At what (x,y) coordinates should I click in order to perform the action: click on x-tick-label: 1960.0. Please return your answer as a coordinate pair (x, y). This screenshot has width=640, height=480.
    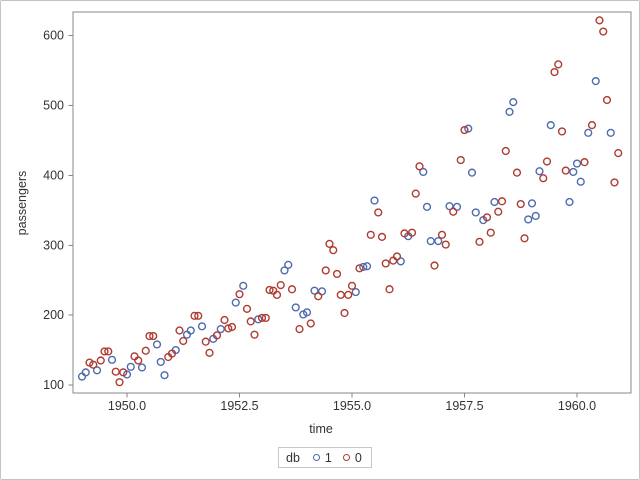
    Looking at the image, I should click on (577, 406).